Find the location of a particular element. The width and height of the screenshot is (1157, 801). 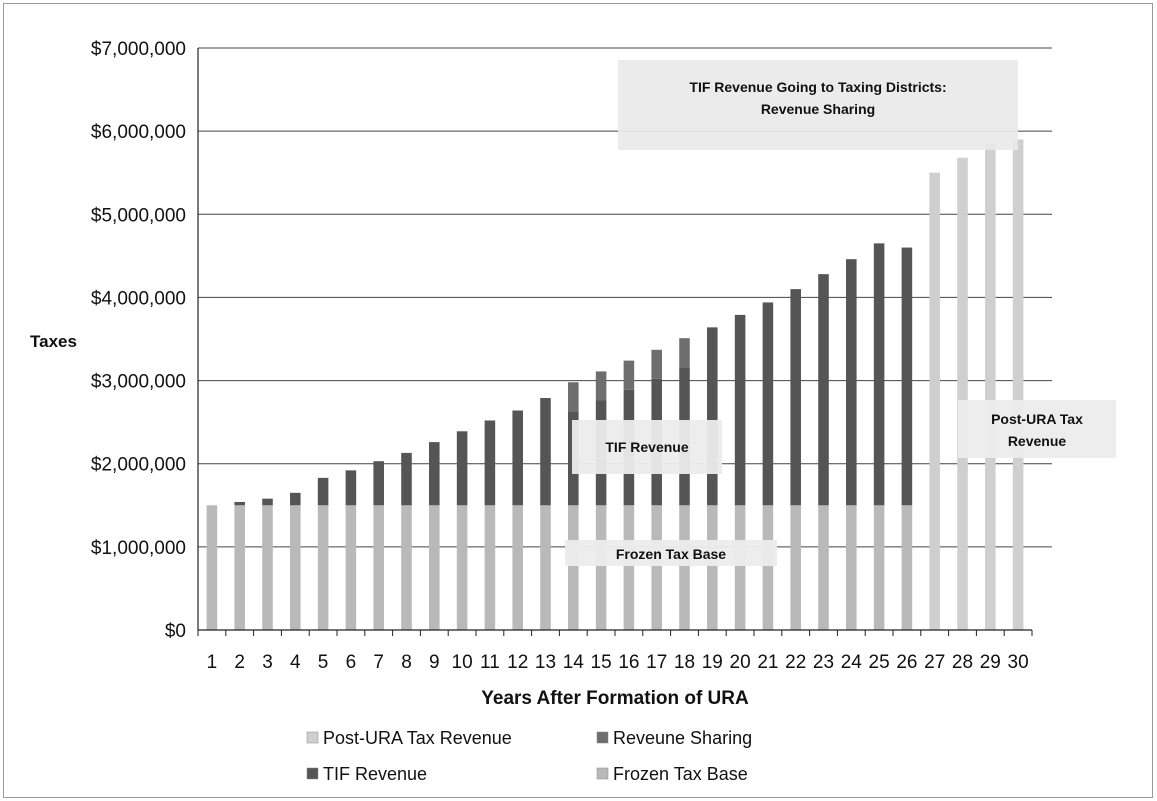

x-tick-label: 26 is located at coordinates (906, 662).